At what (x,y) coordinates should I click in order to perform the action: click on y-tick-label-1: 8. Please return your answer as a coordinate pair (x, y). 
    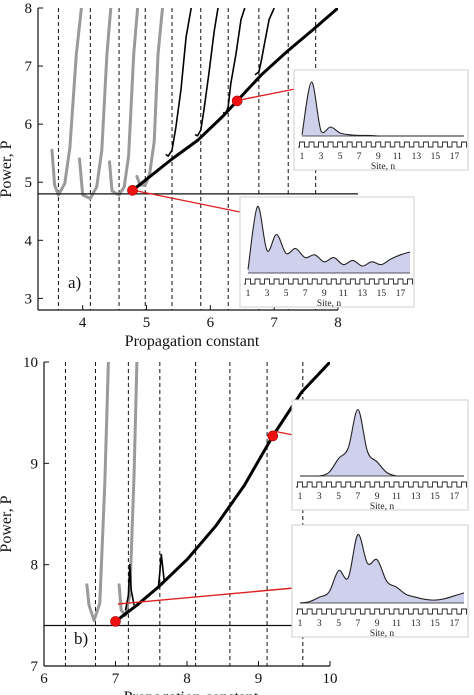
    Looking at the image, I should click on (35, 566).